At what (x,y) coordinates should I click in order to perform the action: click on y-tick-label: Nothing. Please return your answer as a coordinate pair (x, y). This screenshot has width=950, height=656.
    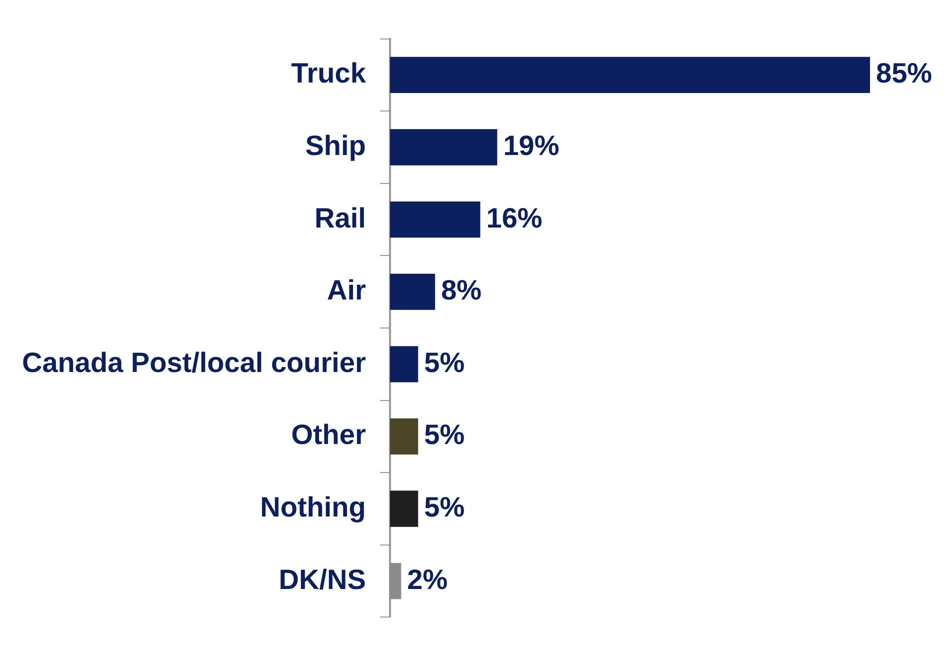
    Looking at the image, I should click on (313, 506).